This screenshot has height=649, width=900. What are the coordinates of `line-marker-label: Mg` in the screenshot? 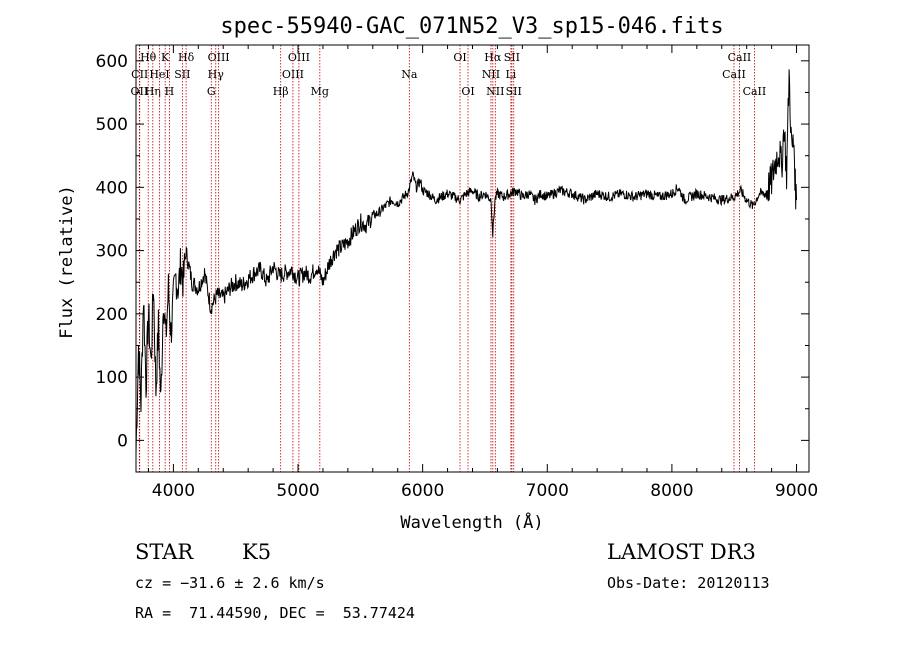 It's located at (320, 91).